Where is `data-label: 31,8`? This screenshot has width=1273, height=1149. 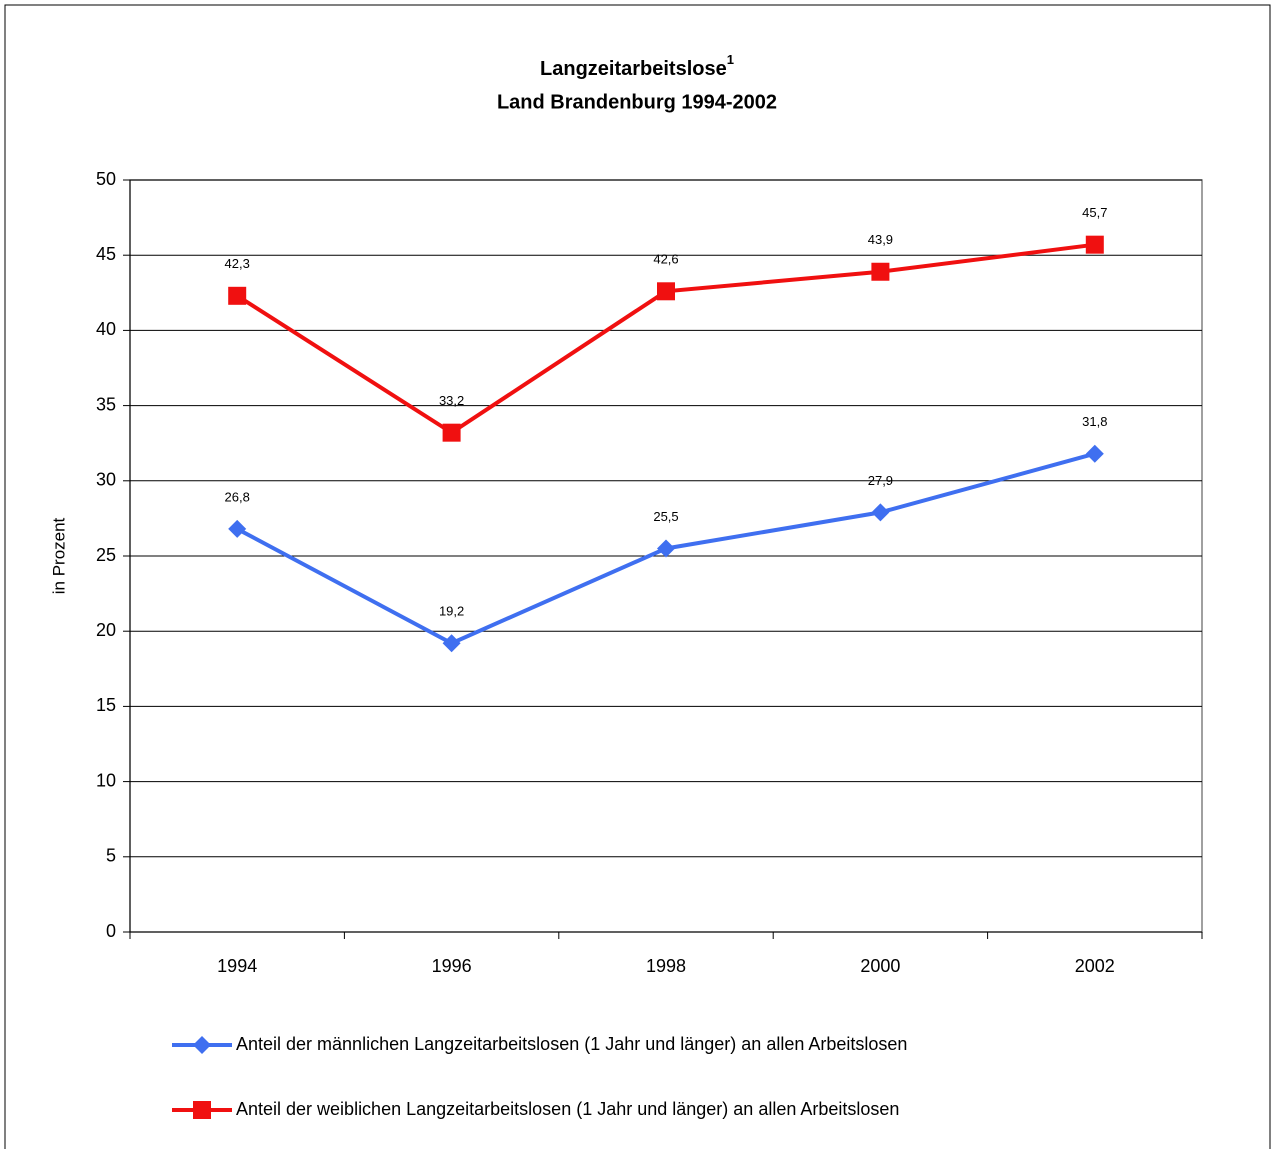 data-label: 31,8 is located at coordinates (1094, 421).